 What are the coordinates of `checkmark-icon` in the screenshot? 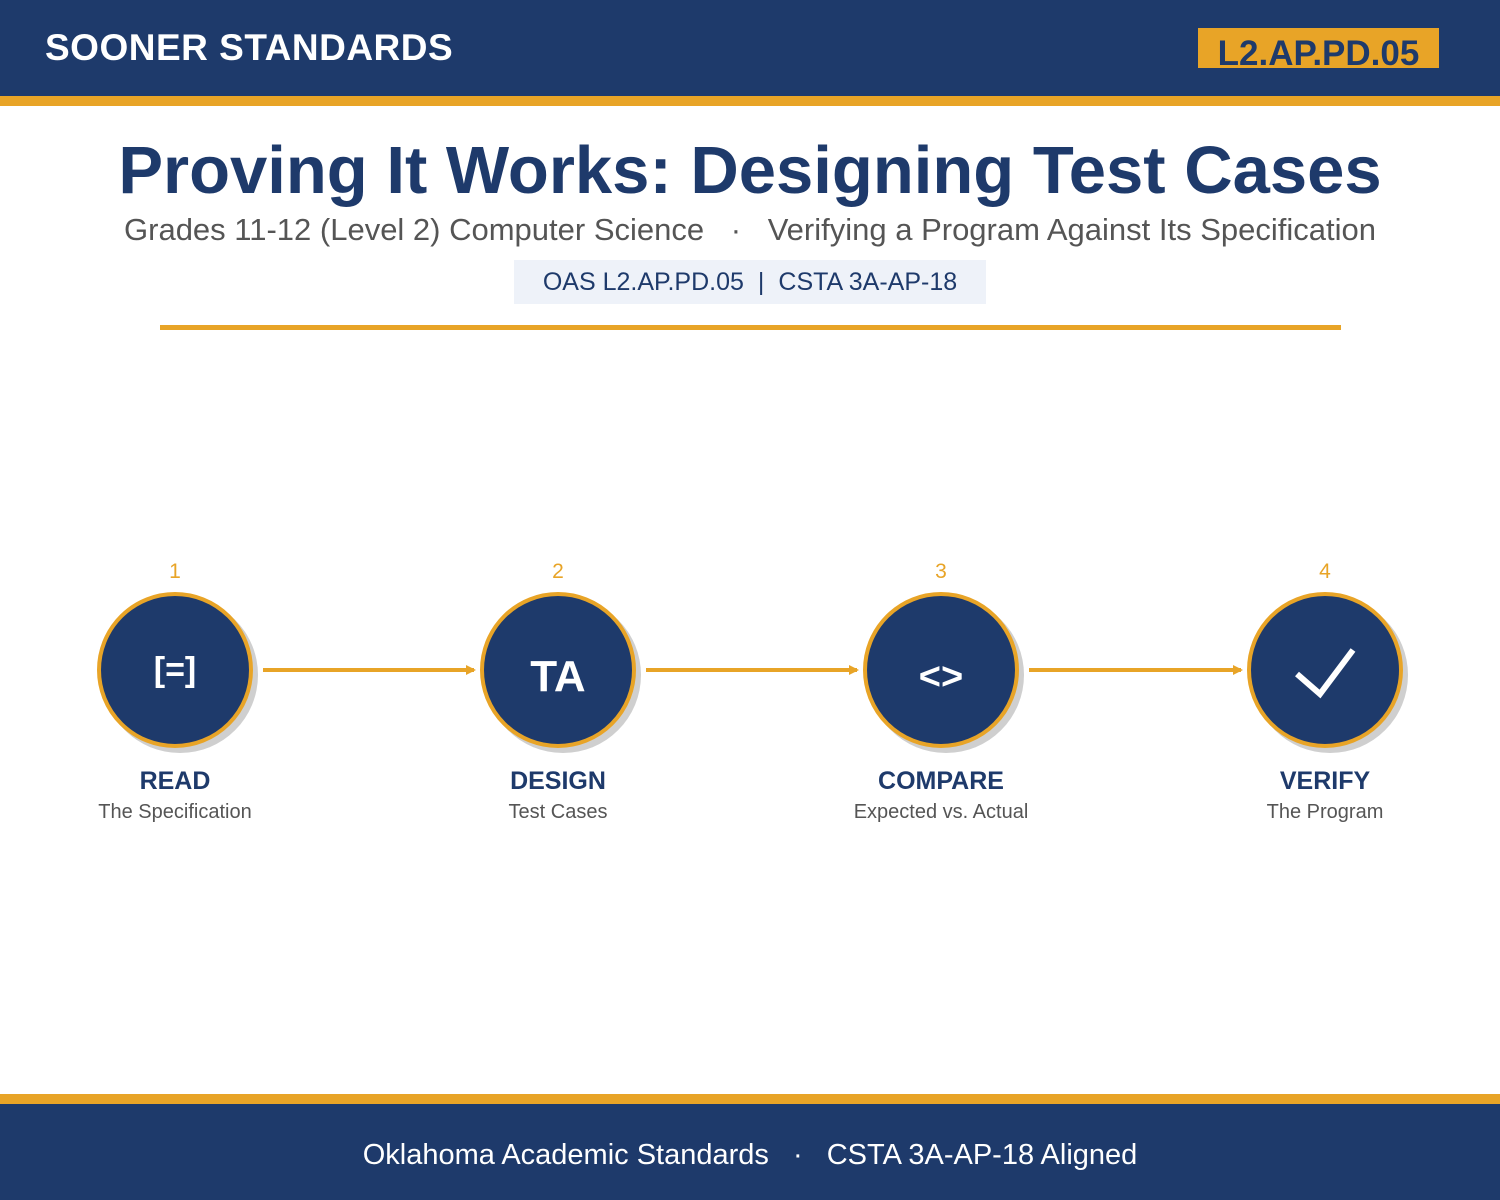 It's located at (1325, 673).